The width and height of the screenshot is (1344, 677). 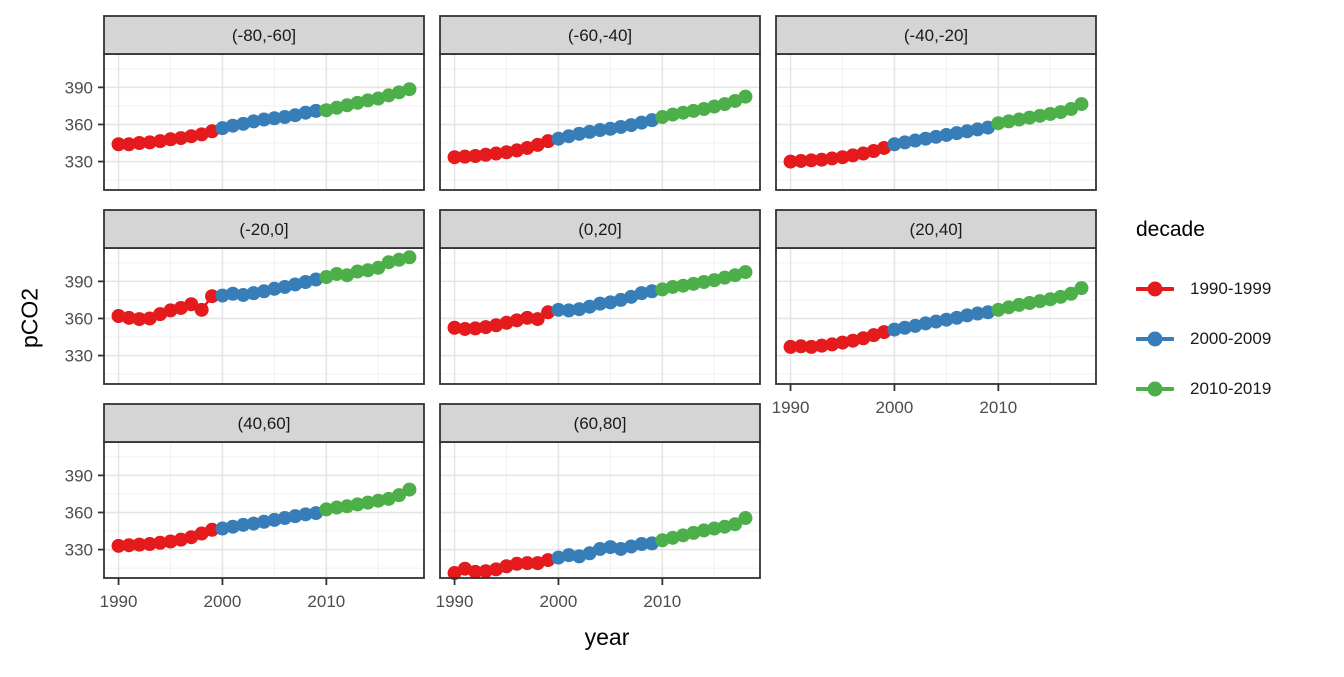 I want to click on facet-panel: (-80,-60] 330 360 390, so click(x=245, y=103).